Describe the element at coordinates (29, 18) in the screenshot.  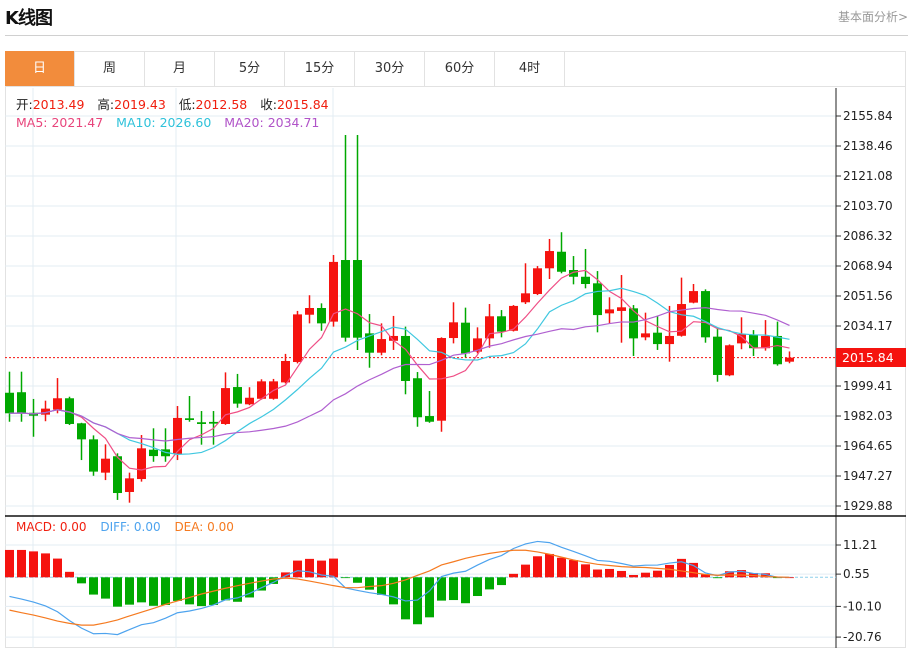
I see `page-title: K线图` at that location.